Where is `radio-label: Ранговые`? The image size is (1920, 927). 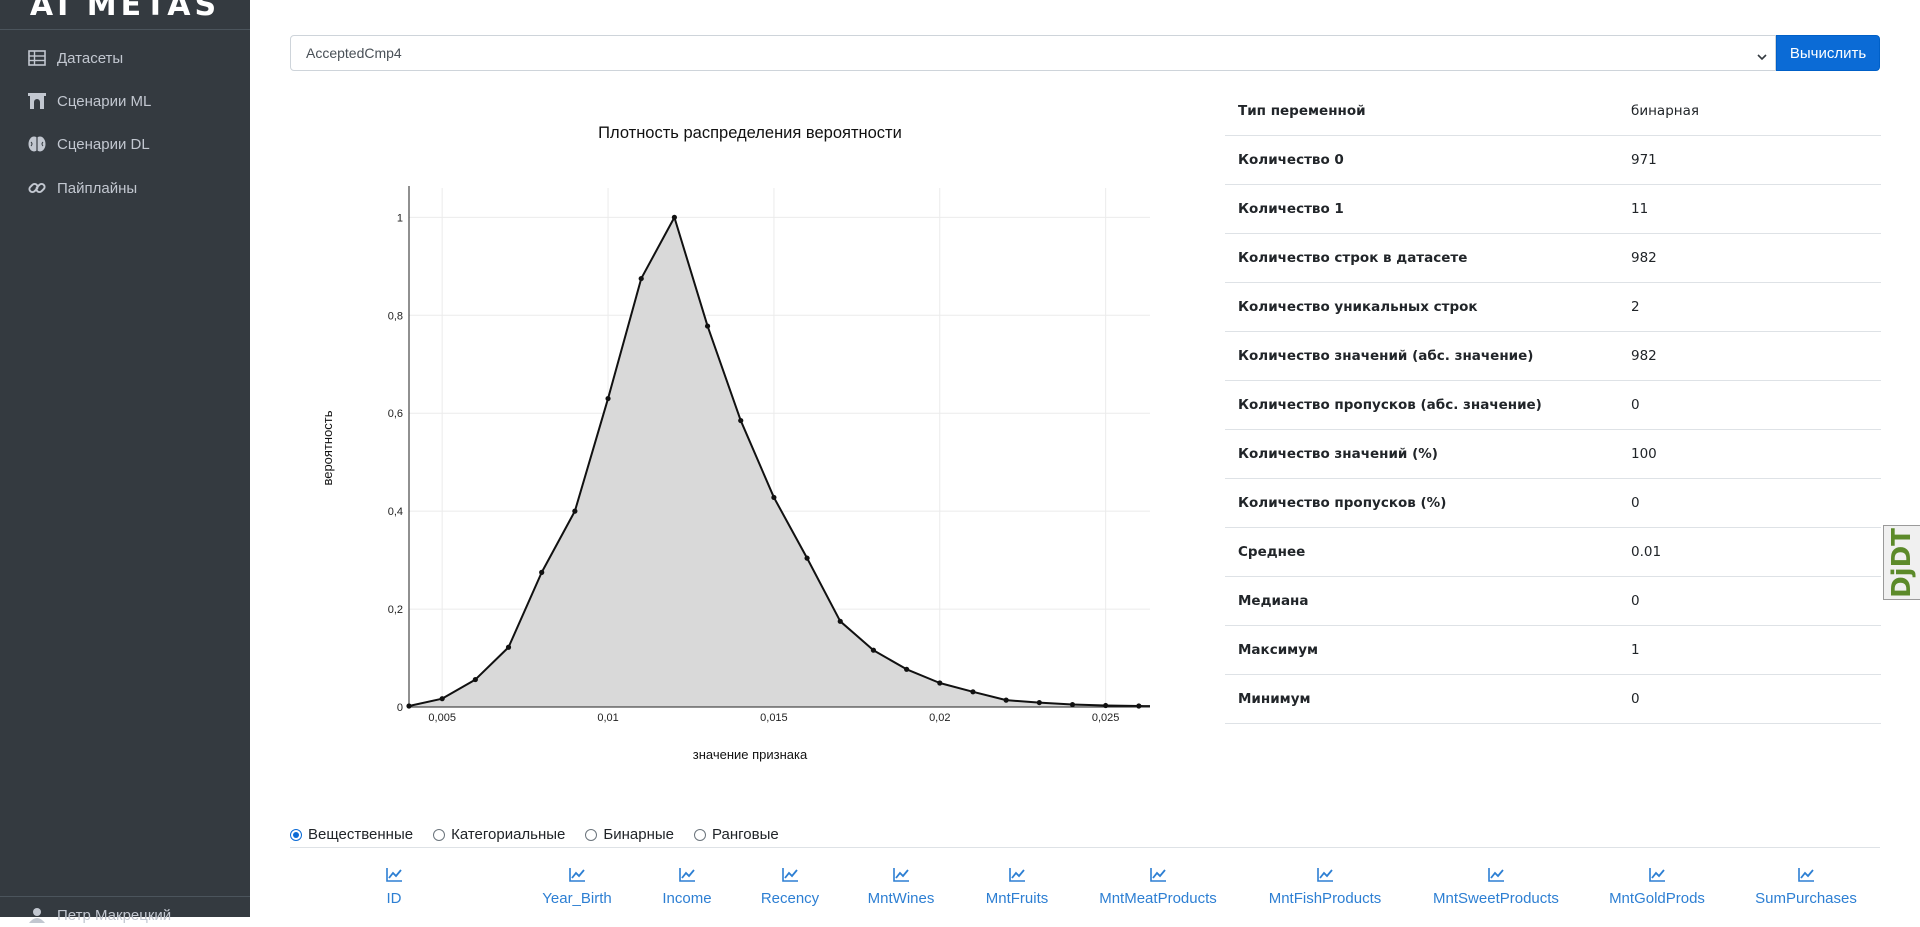 radio-label: Ранговые is located at coordinates (745, 834).